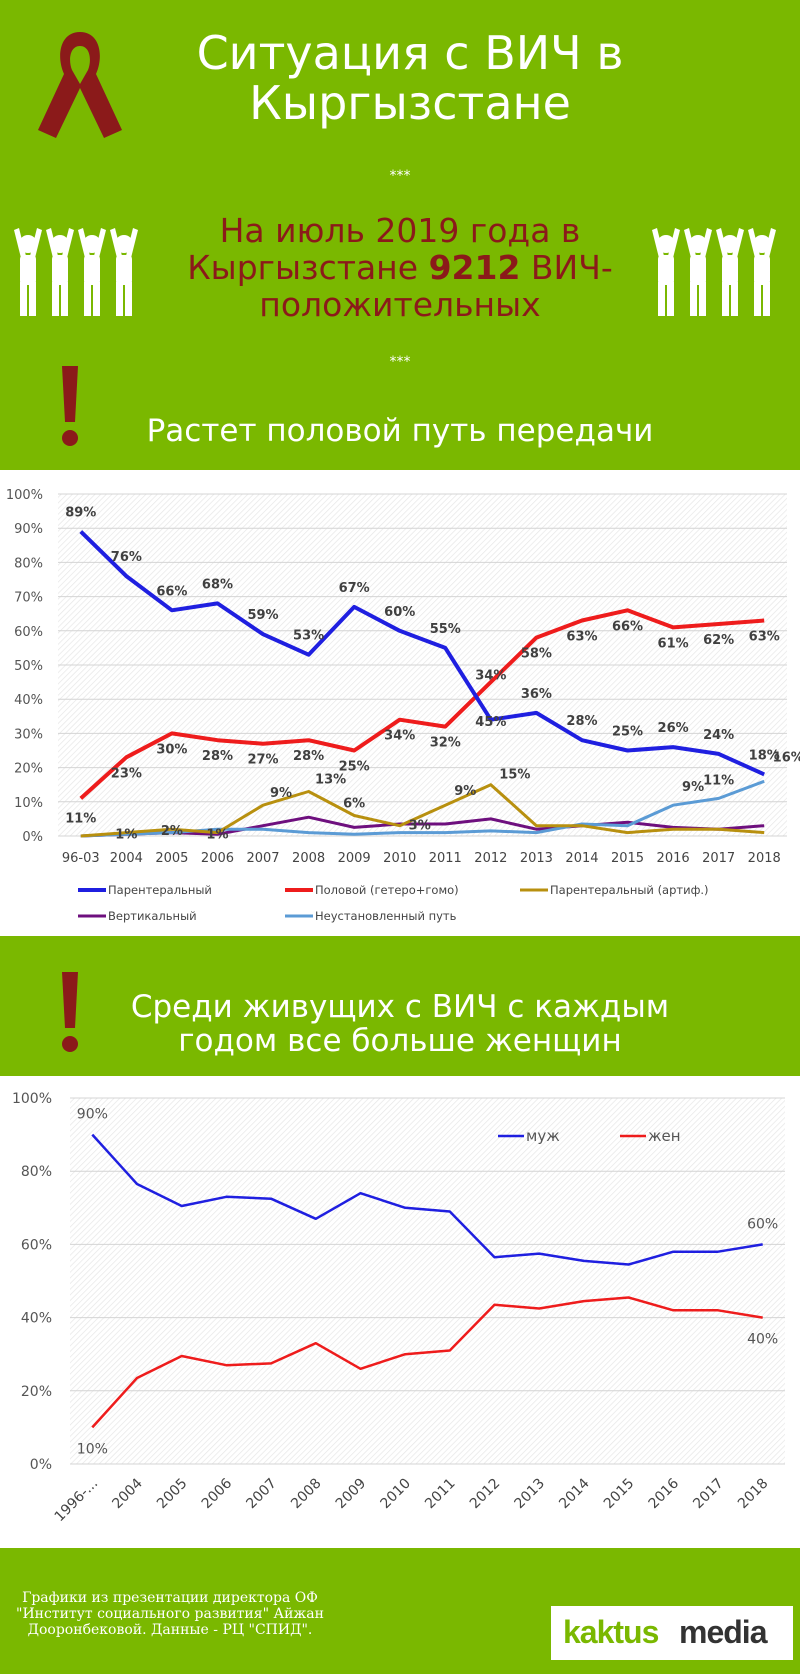  Describe the element at coordinates (262, 615) in the screenshot. I see `data-label: 59%` at that location.